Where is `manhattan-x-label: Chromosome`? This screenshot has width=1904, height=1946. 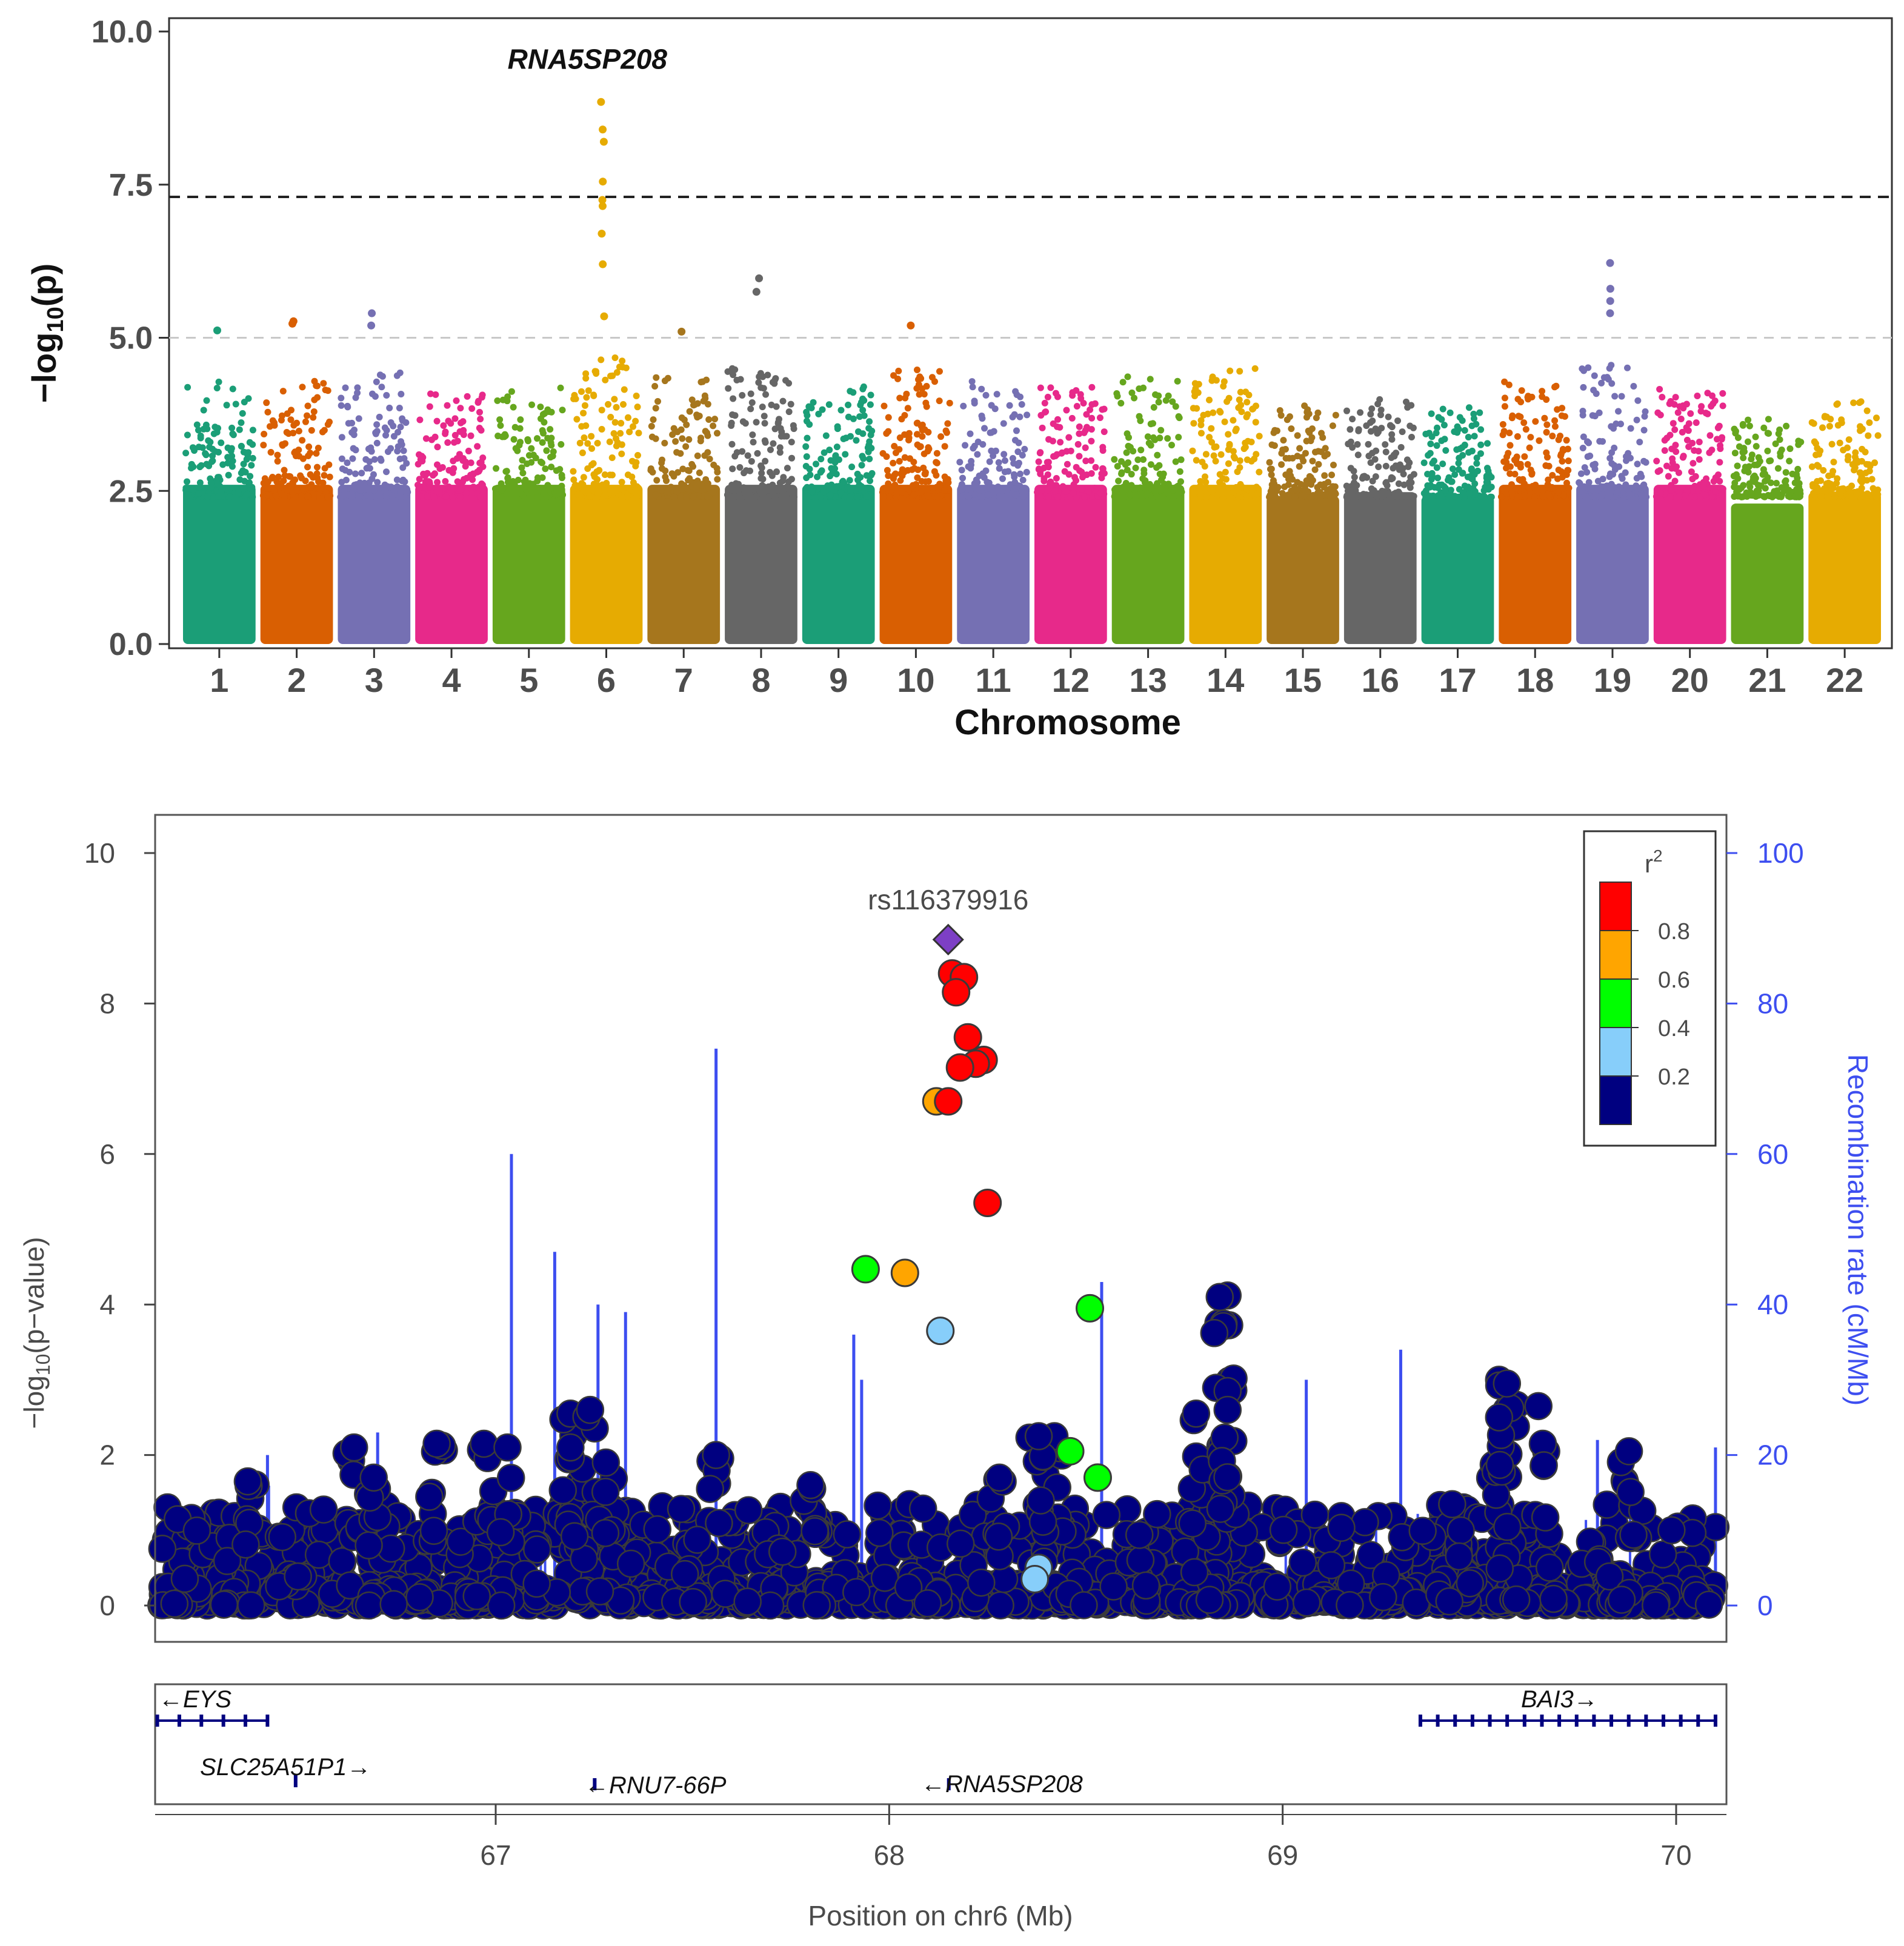 manhattan-x-label: Chromosome is located at coordinates (1067, 722).